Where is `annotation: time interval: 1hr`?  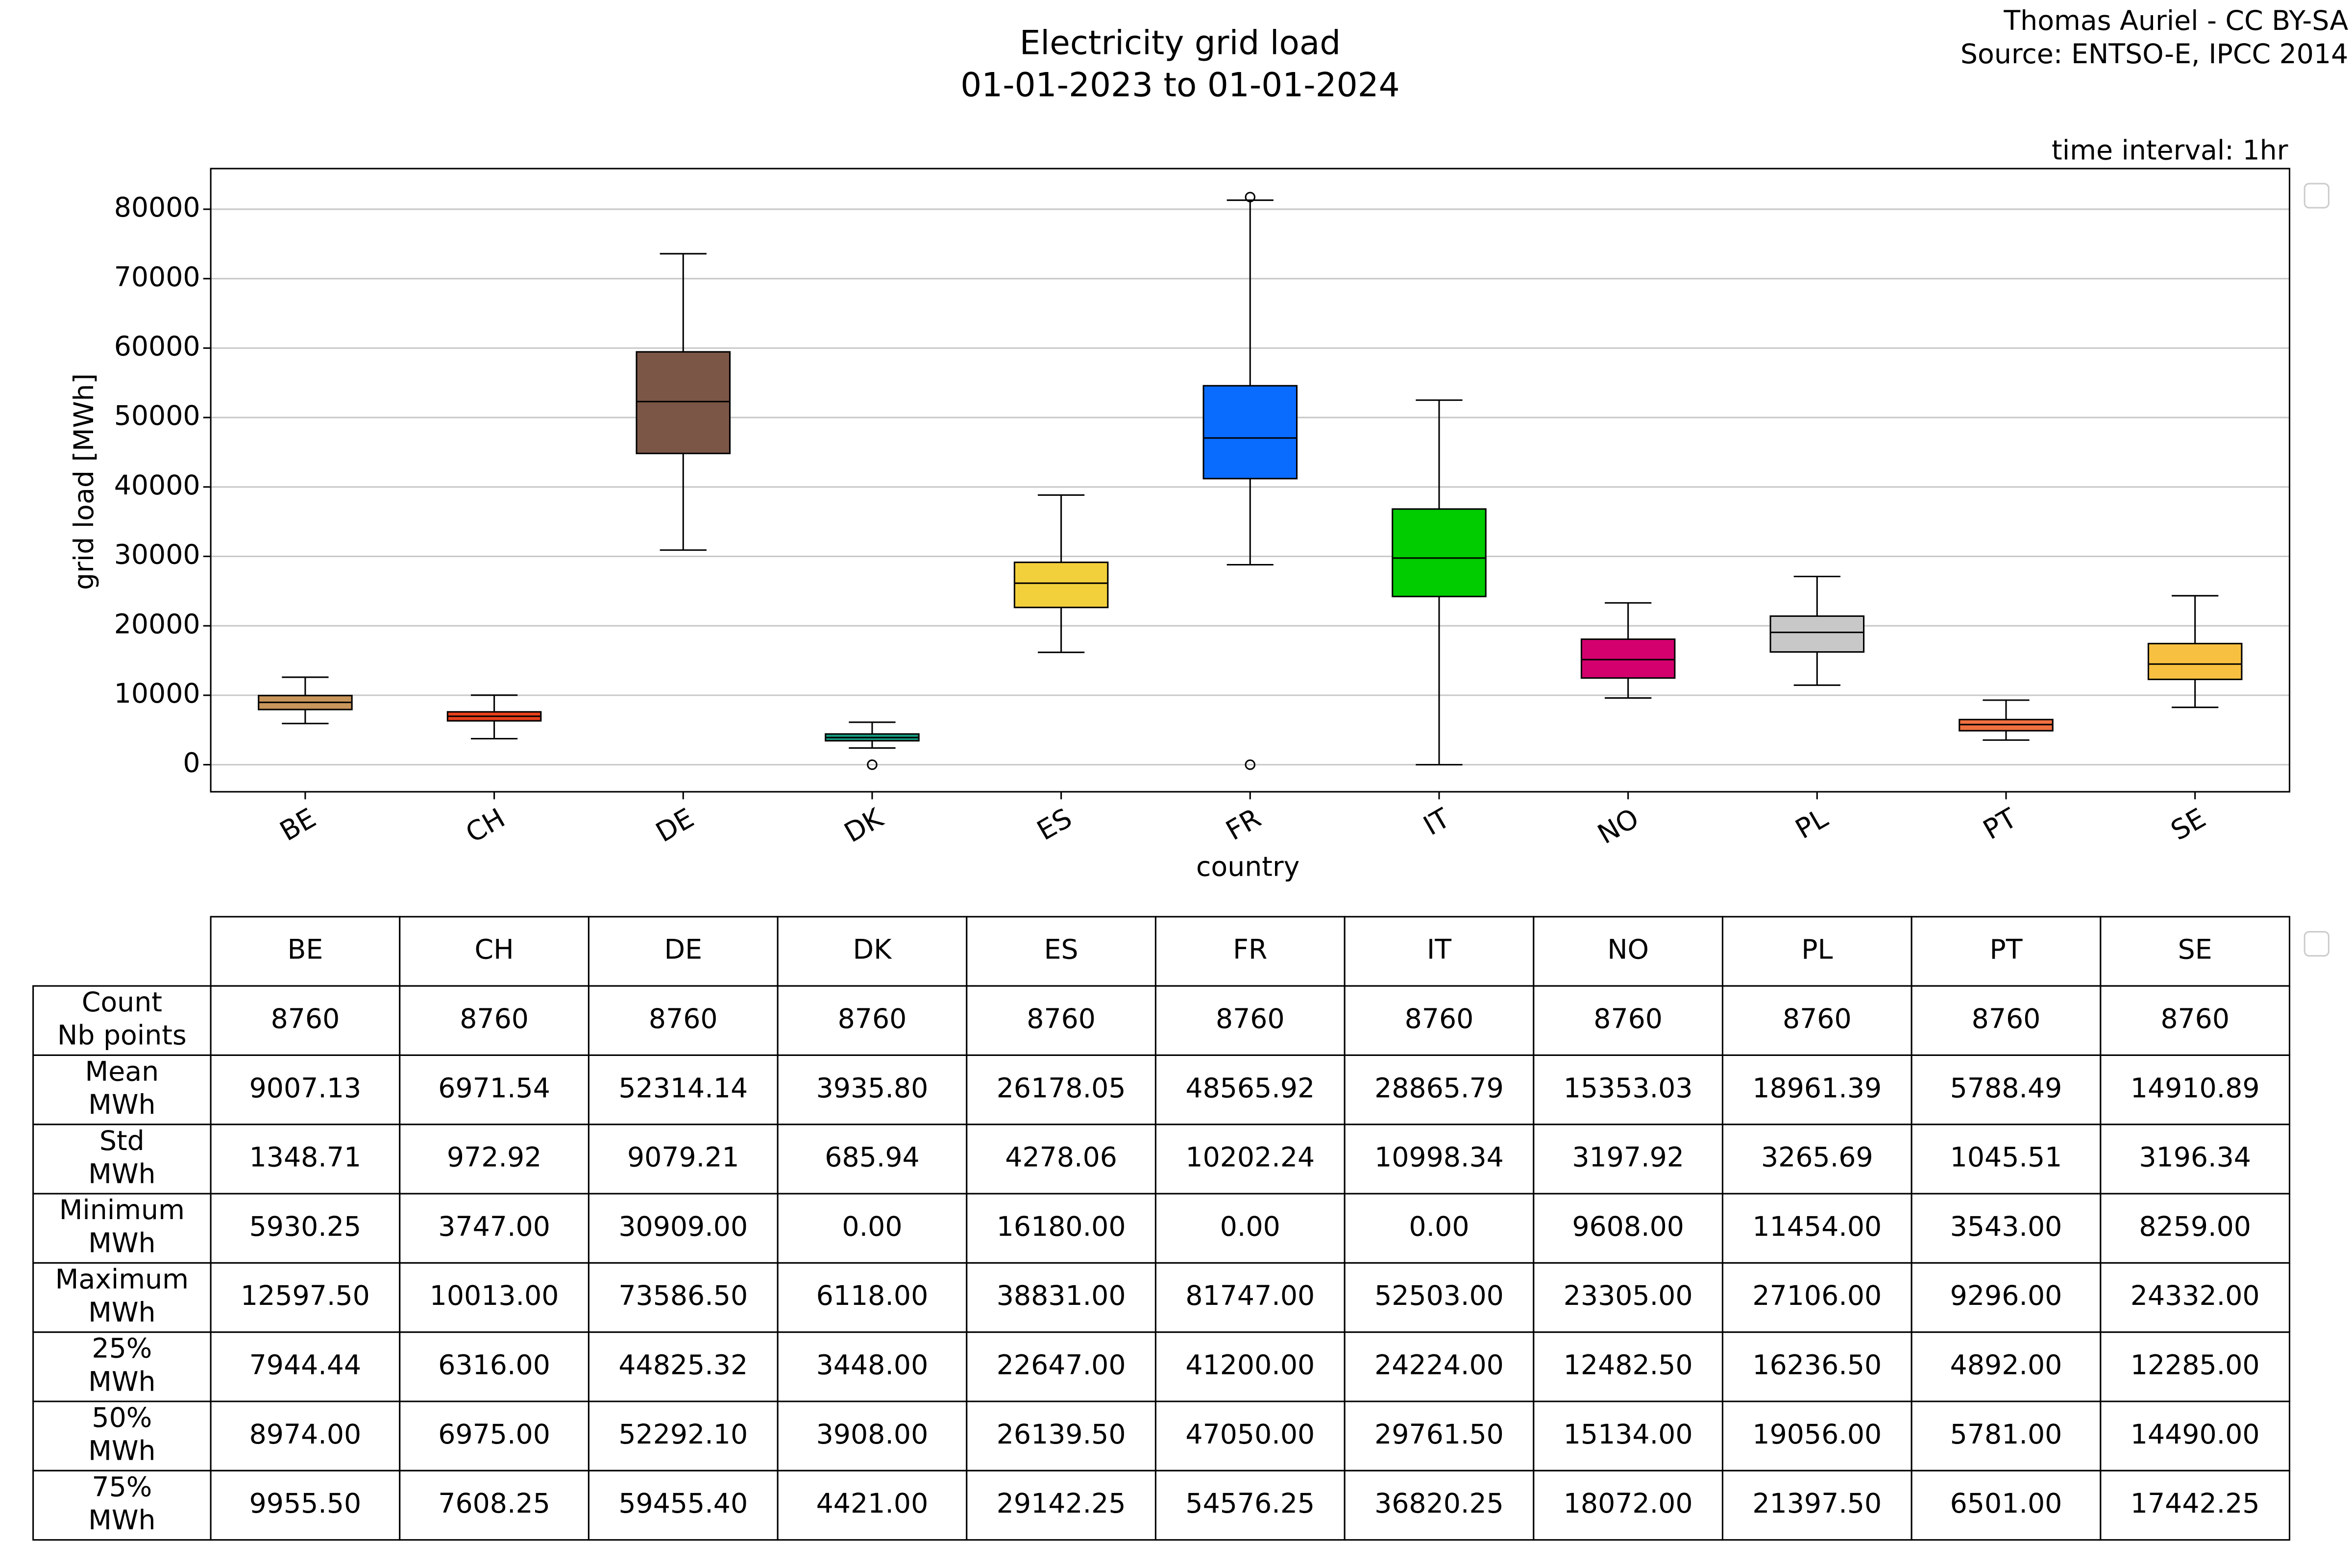 annotation: time interval: 1hr is located at coordinates (2170, 150).